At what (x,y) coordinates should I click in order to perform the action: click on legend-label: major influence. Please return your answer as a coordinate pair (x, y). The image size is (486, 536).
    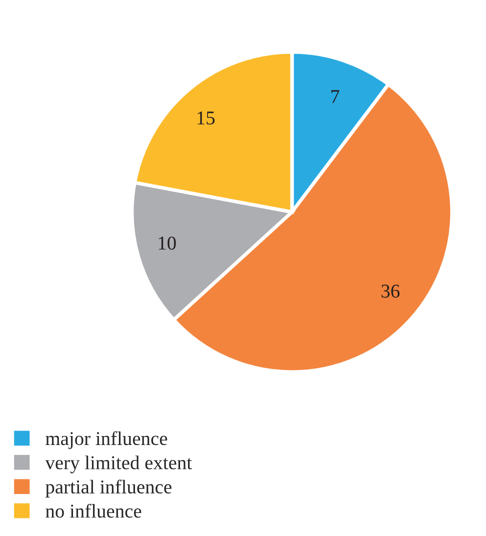
    Looking at the image, I should click on (107, 440).